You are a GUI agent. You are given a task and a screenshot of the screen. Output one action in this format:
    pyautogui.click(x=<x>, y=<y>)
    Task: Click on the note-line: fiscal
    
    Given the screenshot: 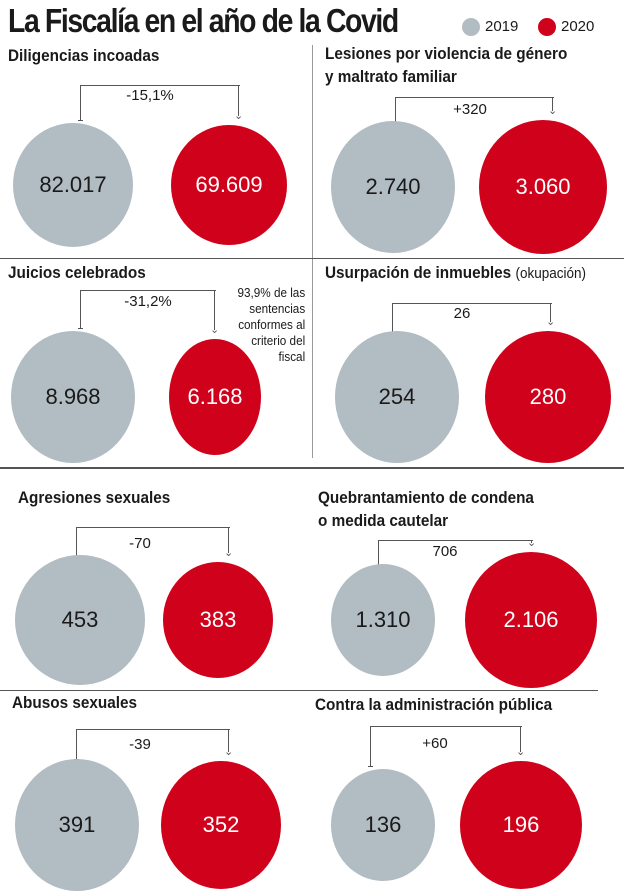 What is the action you would take?
    pyautogui.click(x=291, y=356)
    